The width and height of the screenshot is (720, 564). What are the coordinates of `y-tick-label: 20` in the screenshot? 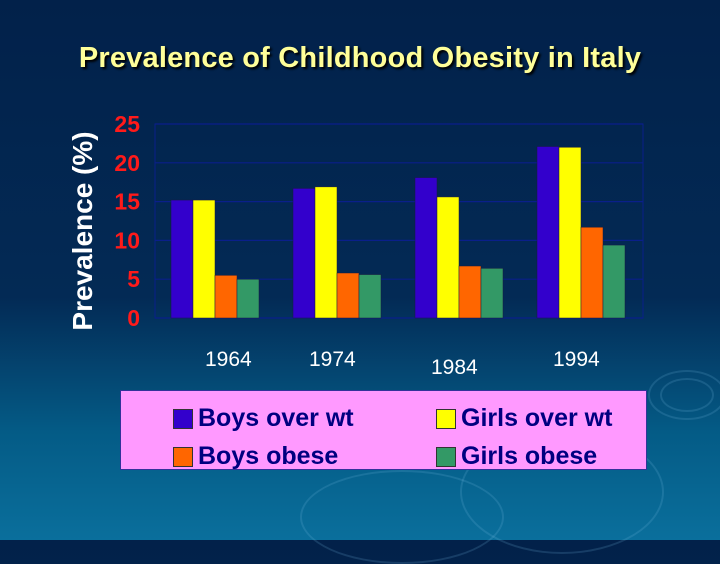 It's located at (127, 163).